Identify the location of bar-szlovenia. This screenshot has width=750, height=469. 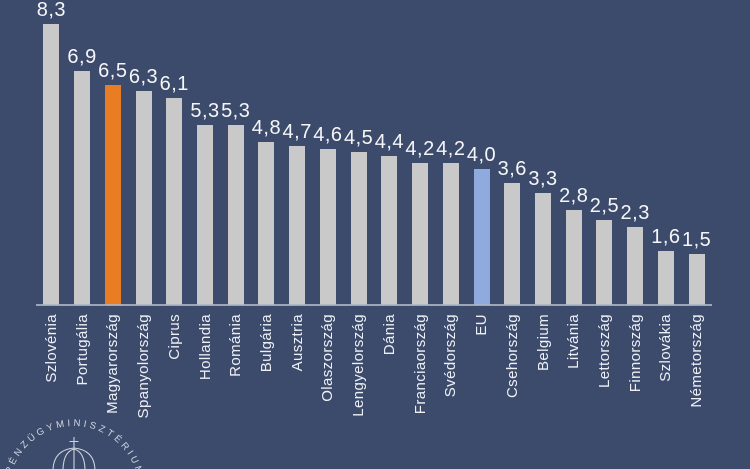
(51, 164).